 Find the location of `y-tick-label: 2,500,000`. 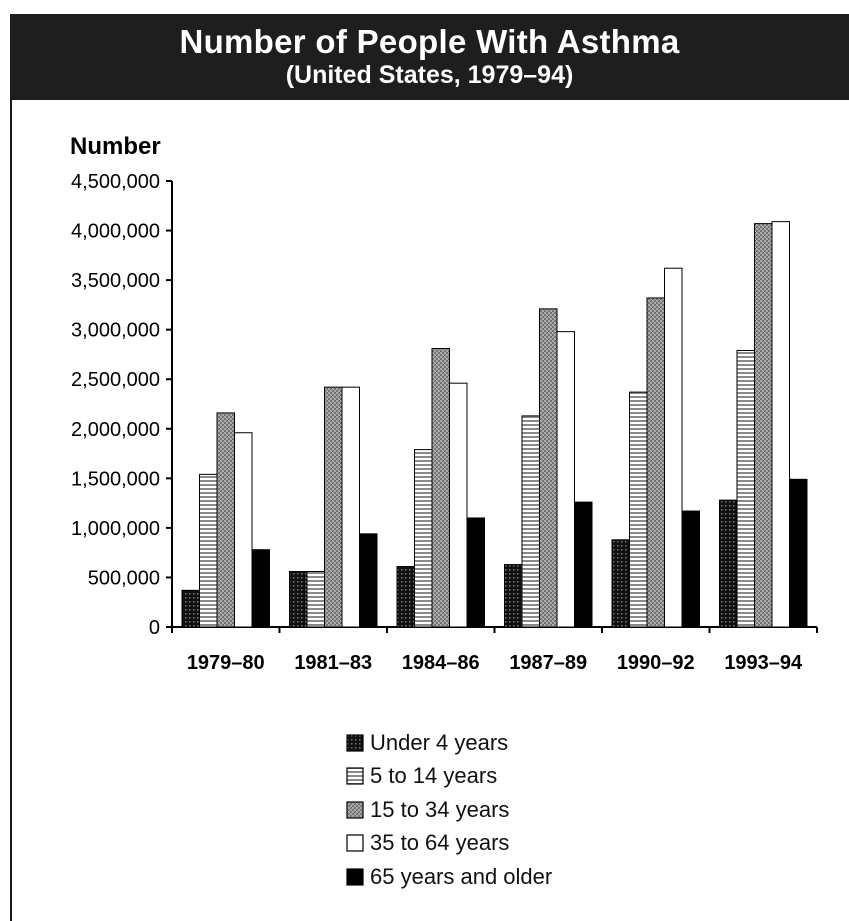

y-tick-label: 2,500,000 is located at coordinates (115, 380).